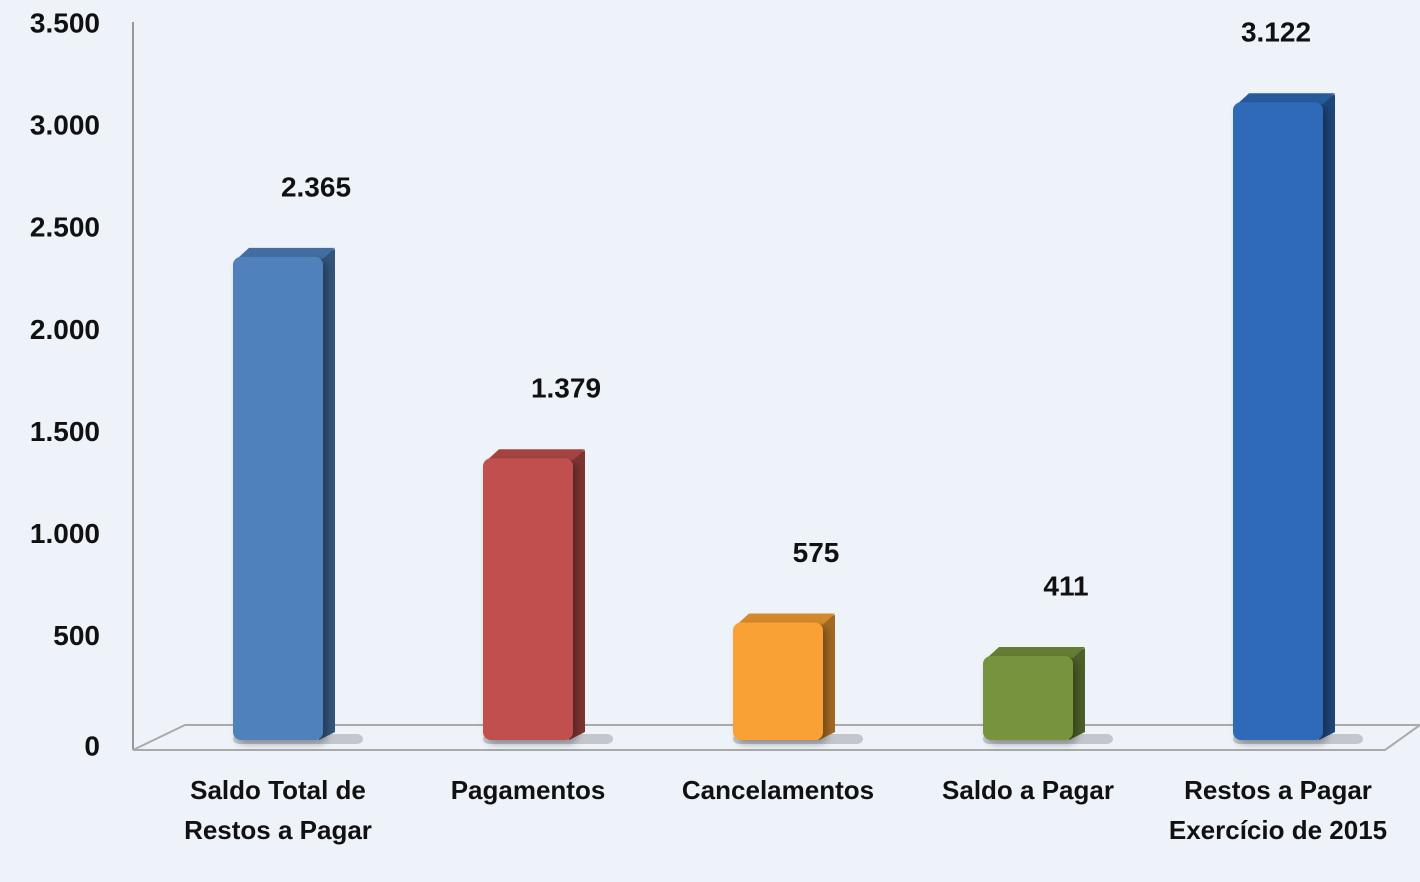  What do you see at coordinates (566, 388) in the screenshot?
I see `data-label: 1.379` at bounding box center [566, 388].